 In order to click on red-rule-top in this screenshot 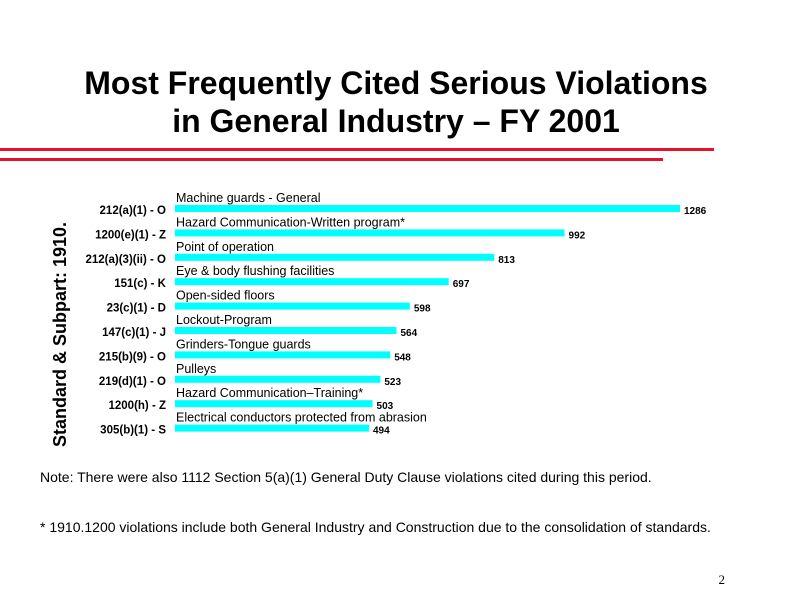, I will do `click(357, 149)`.